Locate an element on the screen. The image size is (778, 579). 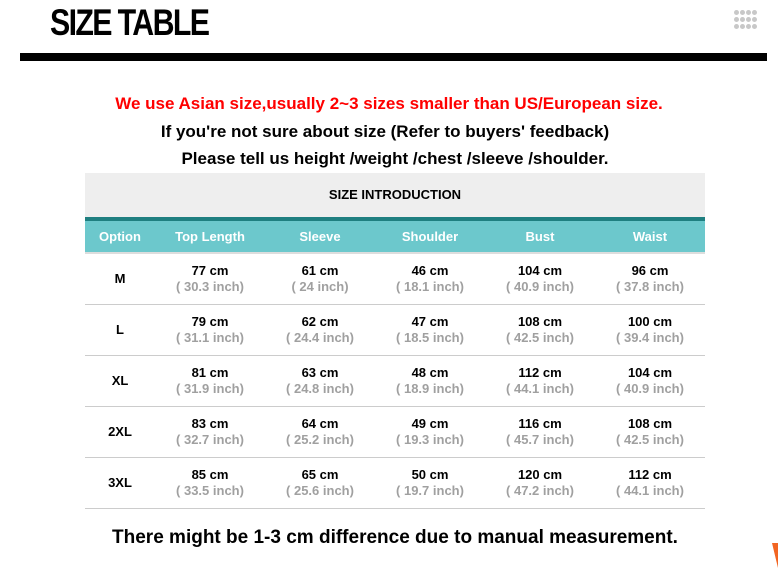
table-cell: 79 cm( 31.1 inch) is located at coordinates (210, 330).